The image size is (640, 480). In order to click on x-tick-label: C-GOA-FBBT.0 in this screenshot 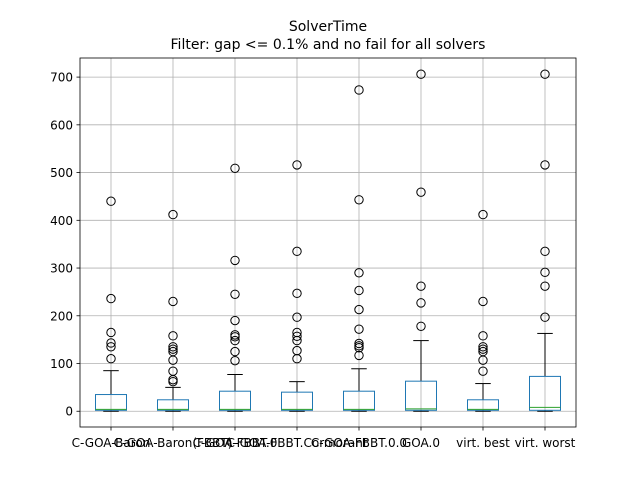, I will do `click(235, 443)`.